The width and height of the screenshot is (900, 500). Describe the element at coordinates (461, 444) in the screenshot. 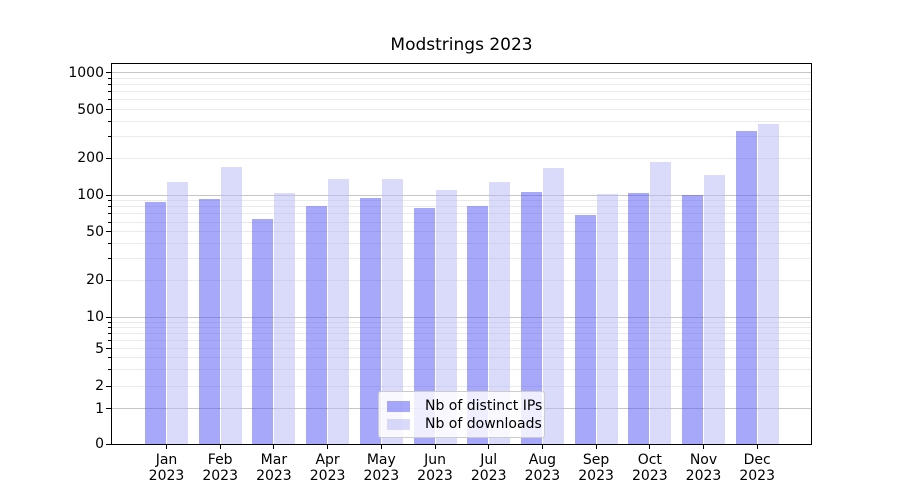

I see `axis-spine-bottom` at that location.